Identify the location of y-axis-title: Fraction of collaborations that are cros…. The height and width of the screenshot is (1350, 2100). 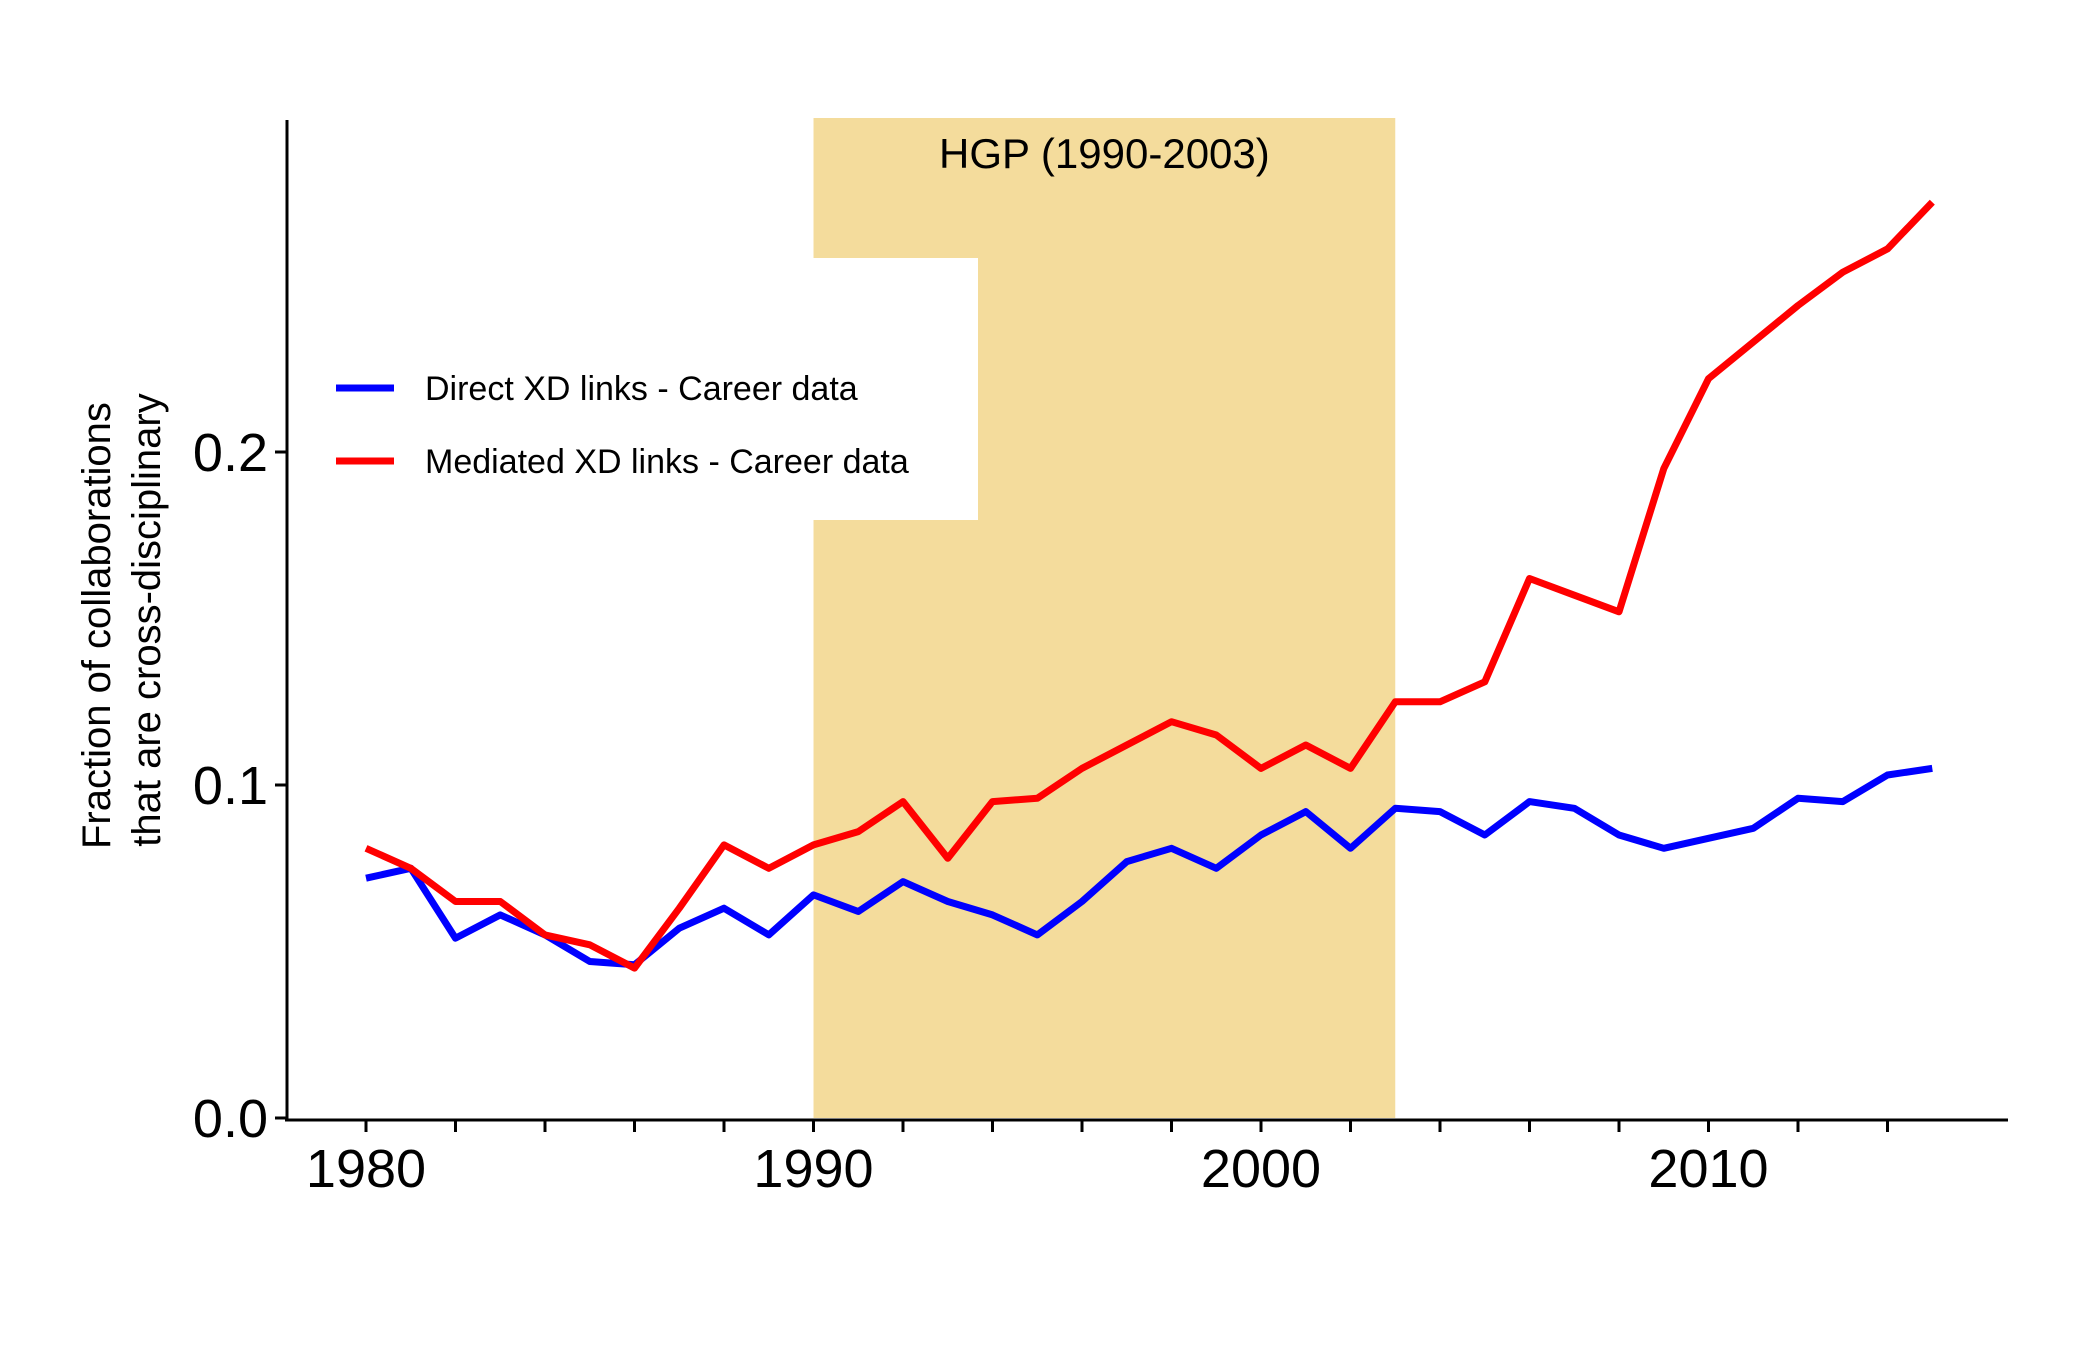
(122, 620).